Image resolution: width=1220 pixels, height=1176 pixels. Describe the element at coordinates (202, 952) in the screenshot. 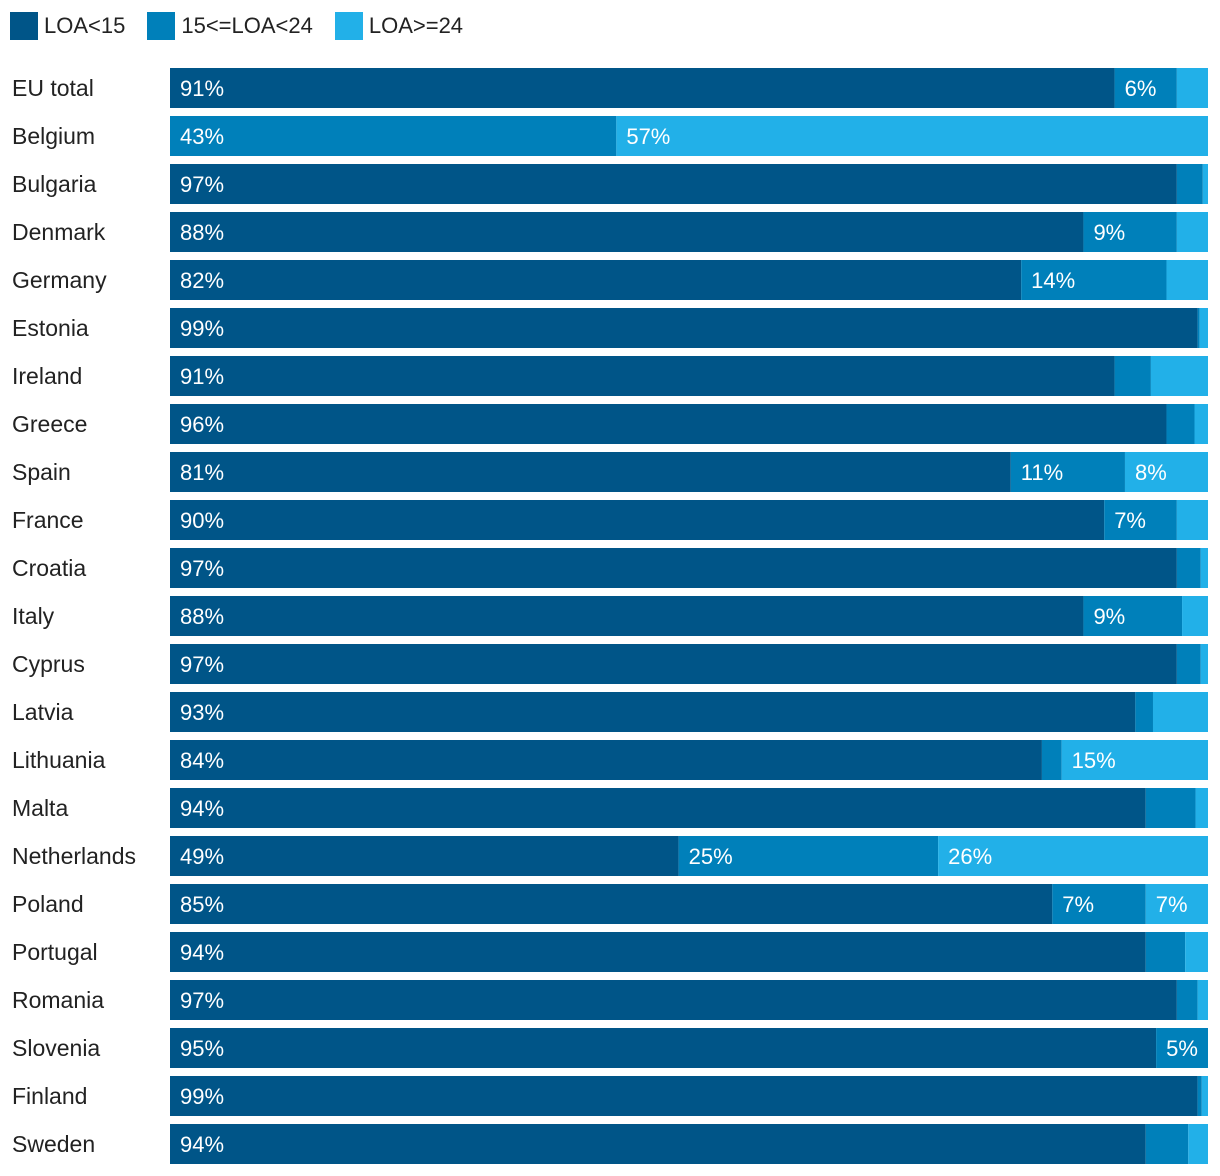

I see `data-label-portugal-loa-under-15: 94%` at that location.